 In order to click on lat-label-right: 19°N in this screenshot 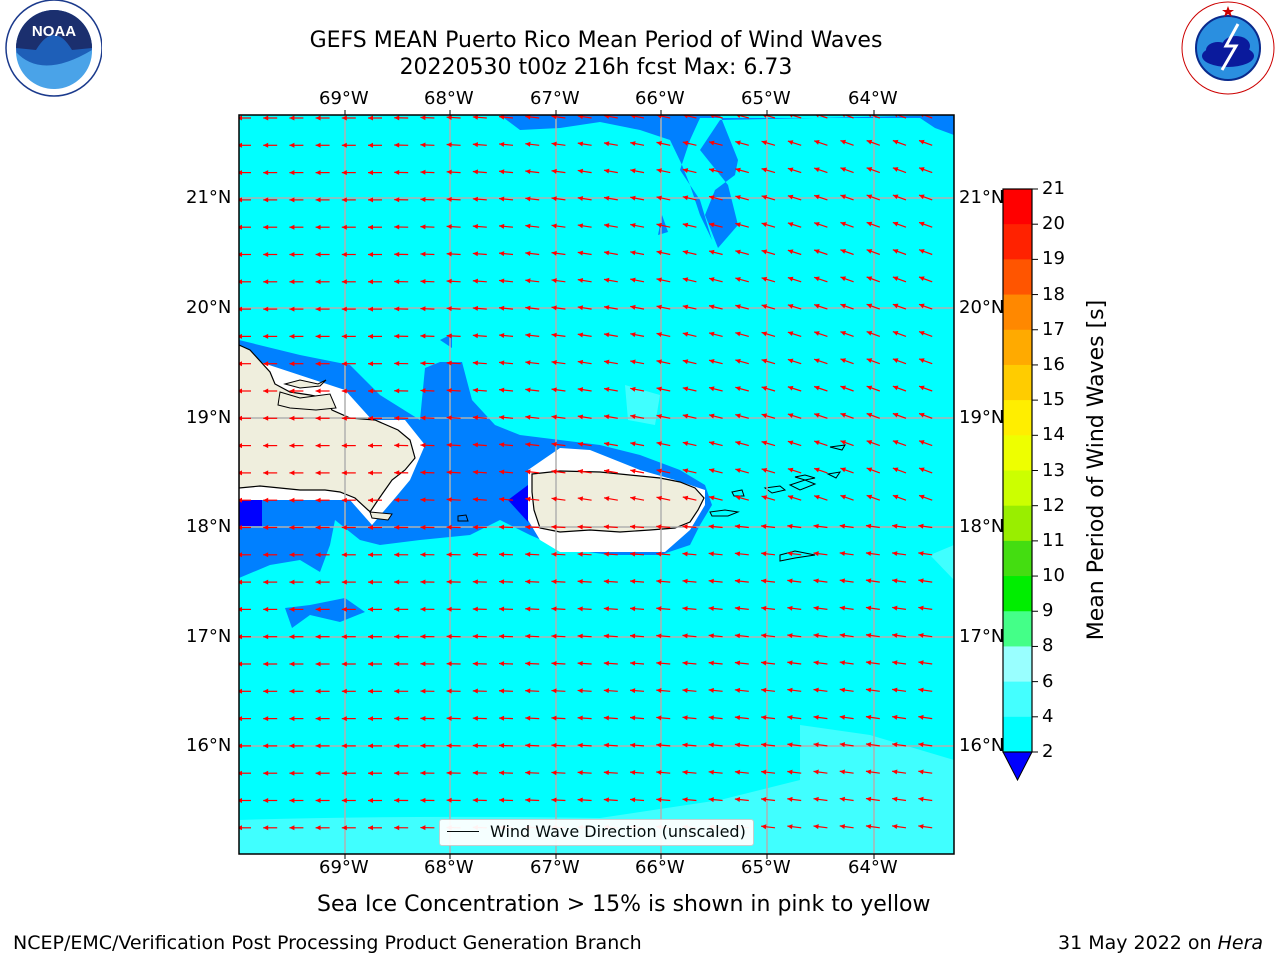, I will do `click(982, 417)`.